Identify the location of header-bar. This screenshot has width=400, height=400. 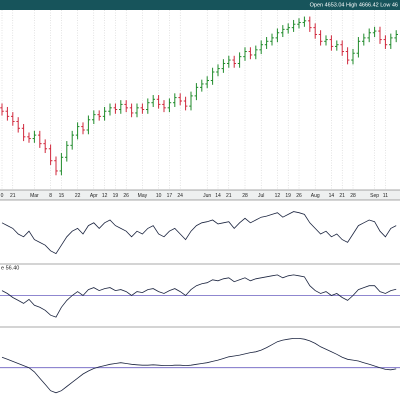
(200, 5).